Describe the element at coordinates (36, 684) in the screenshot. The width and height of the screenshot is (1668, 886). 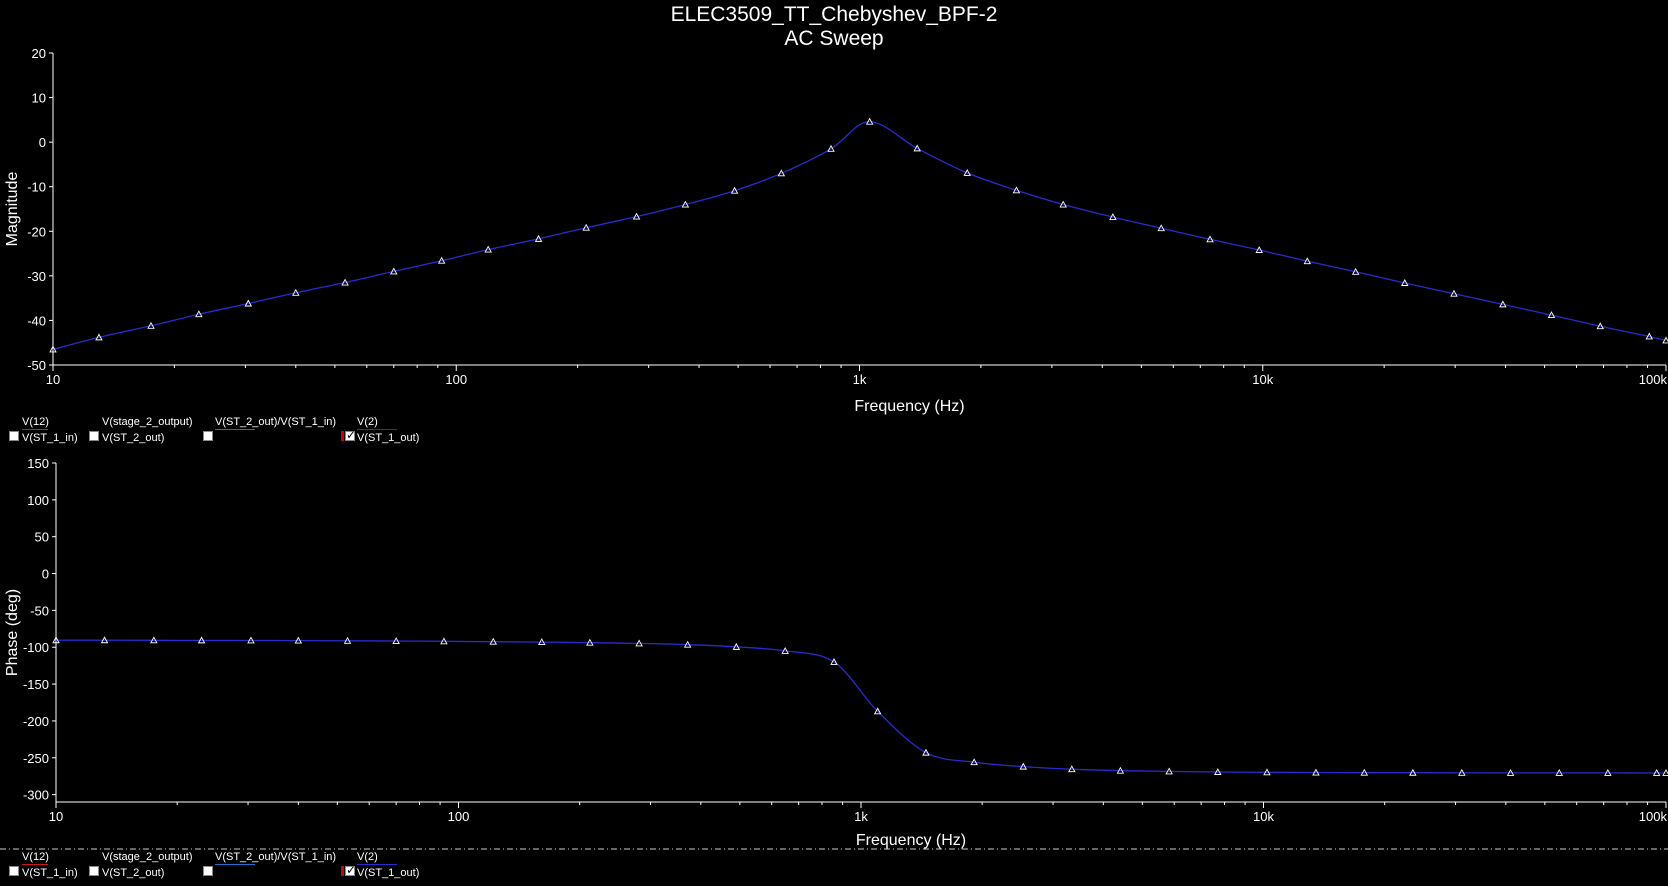
I see `phase-y-tick-label: -150` at that location.